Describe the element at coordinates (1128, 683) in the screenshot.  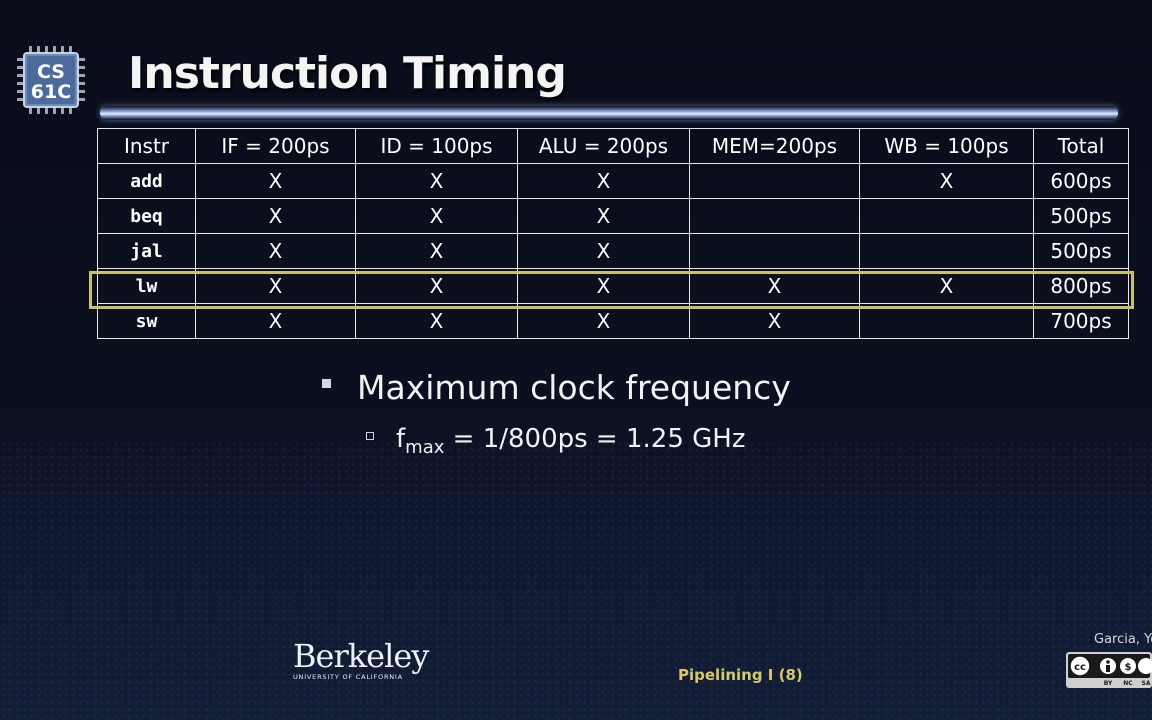
I see `cc-label-nc: NC` at that location.